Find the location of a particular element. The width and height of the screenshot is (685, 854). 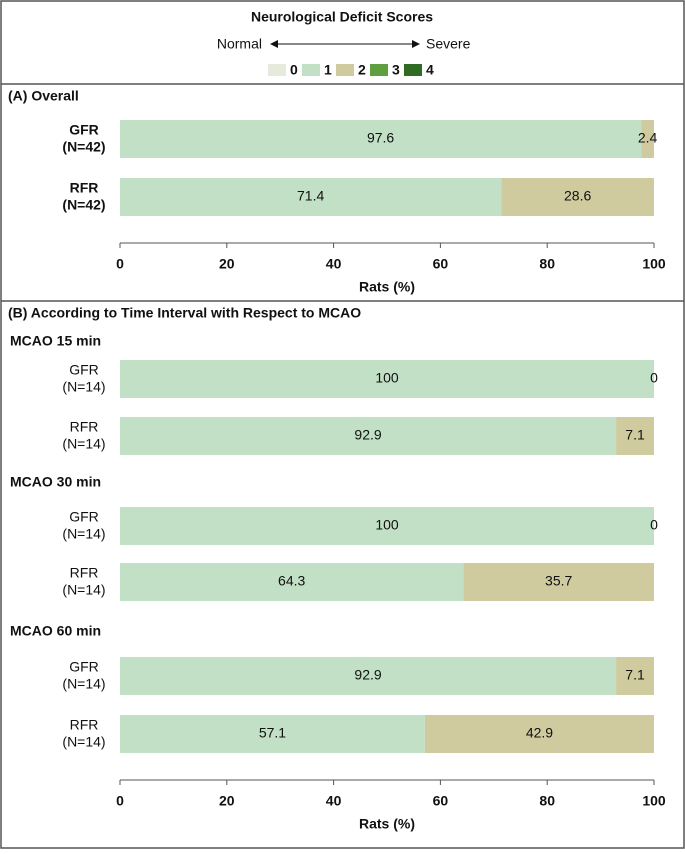

value-label: 35.7 is located at coordinates (558, 581).